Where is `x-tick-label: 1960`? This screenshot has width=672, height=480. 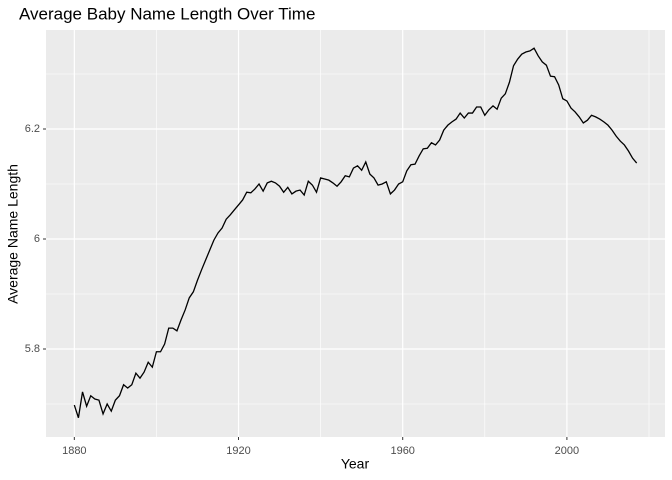 x-tick-label: 1960 is located at coordinates (402, 451).